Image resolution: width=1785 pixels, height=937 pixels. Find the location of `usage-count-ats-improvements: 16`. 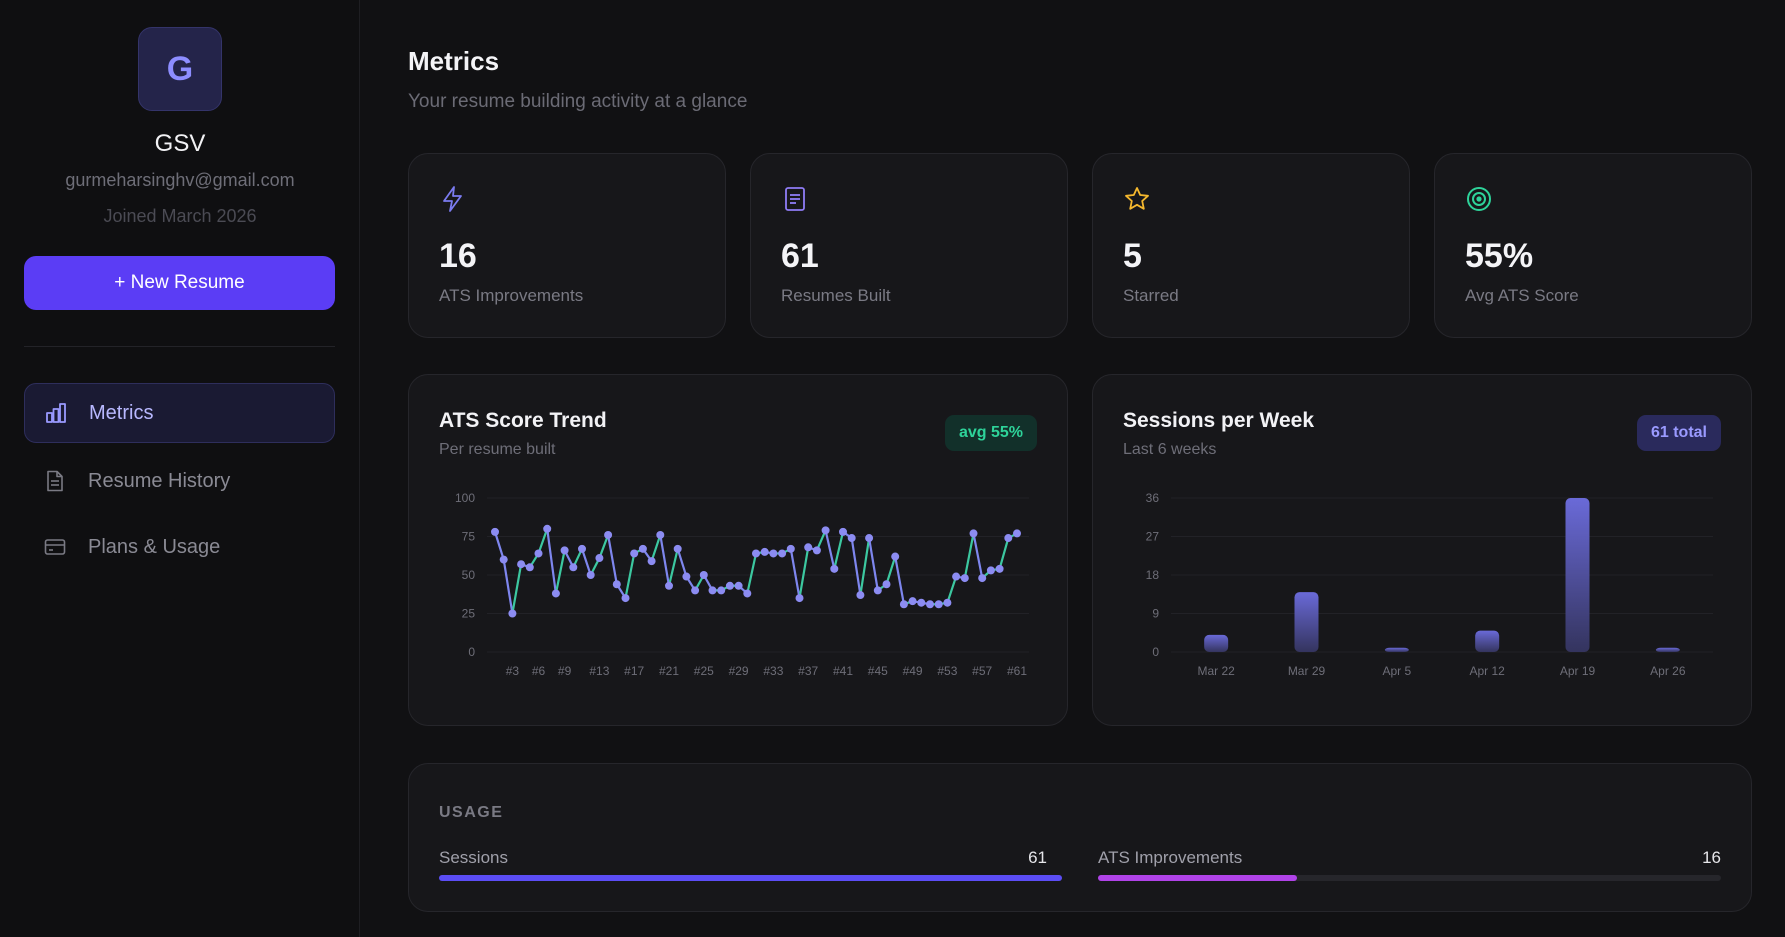

usage-count-ats-improvements: 16 is located at coordinates (1711, 857).